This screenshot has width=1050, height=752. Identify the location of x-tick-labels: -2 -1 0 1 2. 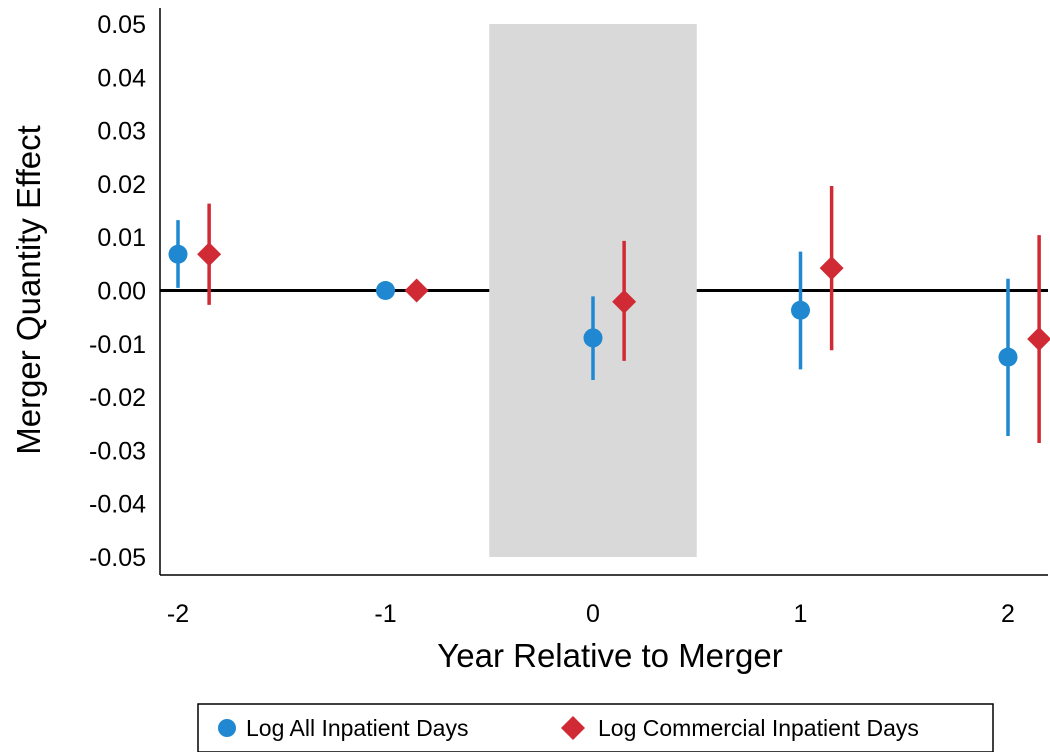
(591, 614).